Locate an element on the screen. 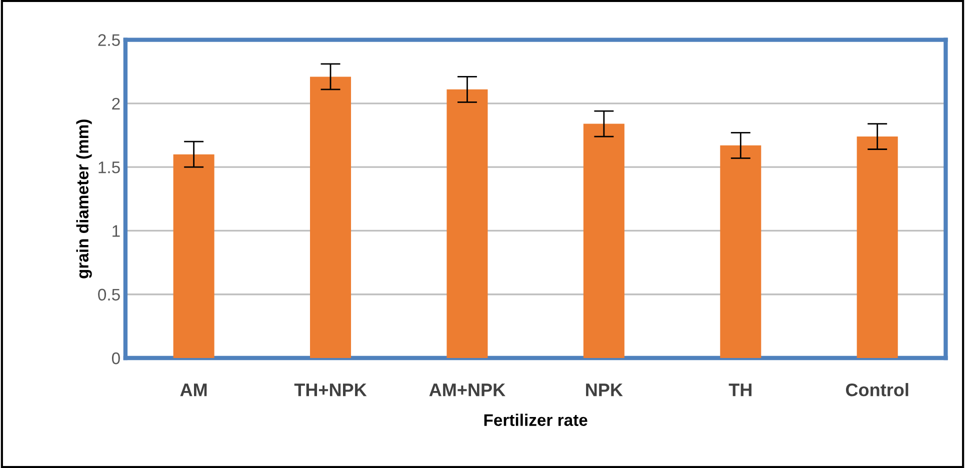 The height and width of the screenshot is (468, 965). y-tick-label: 2 is located at coordinates (116, 104).